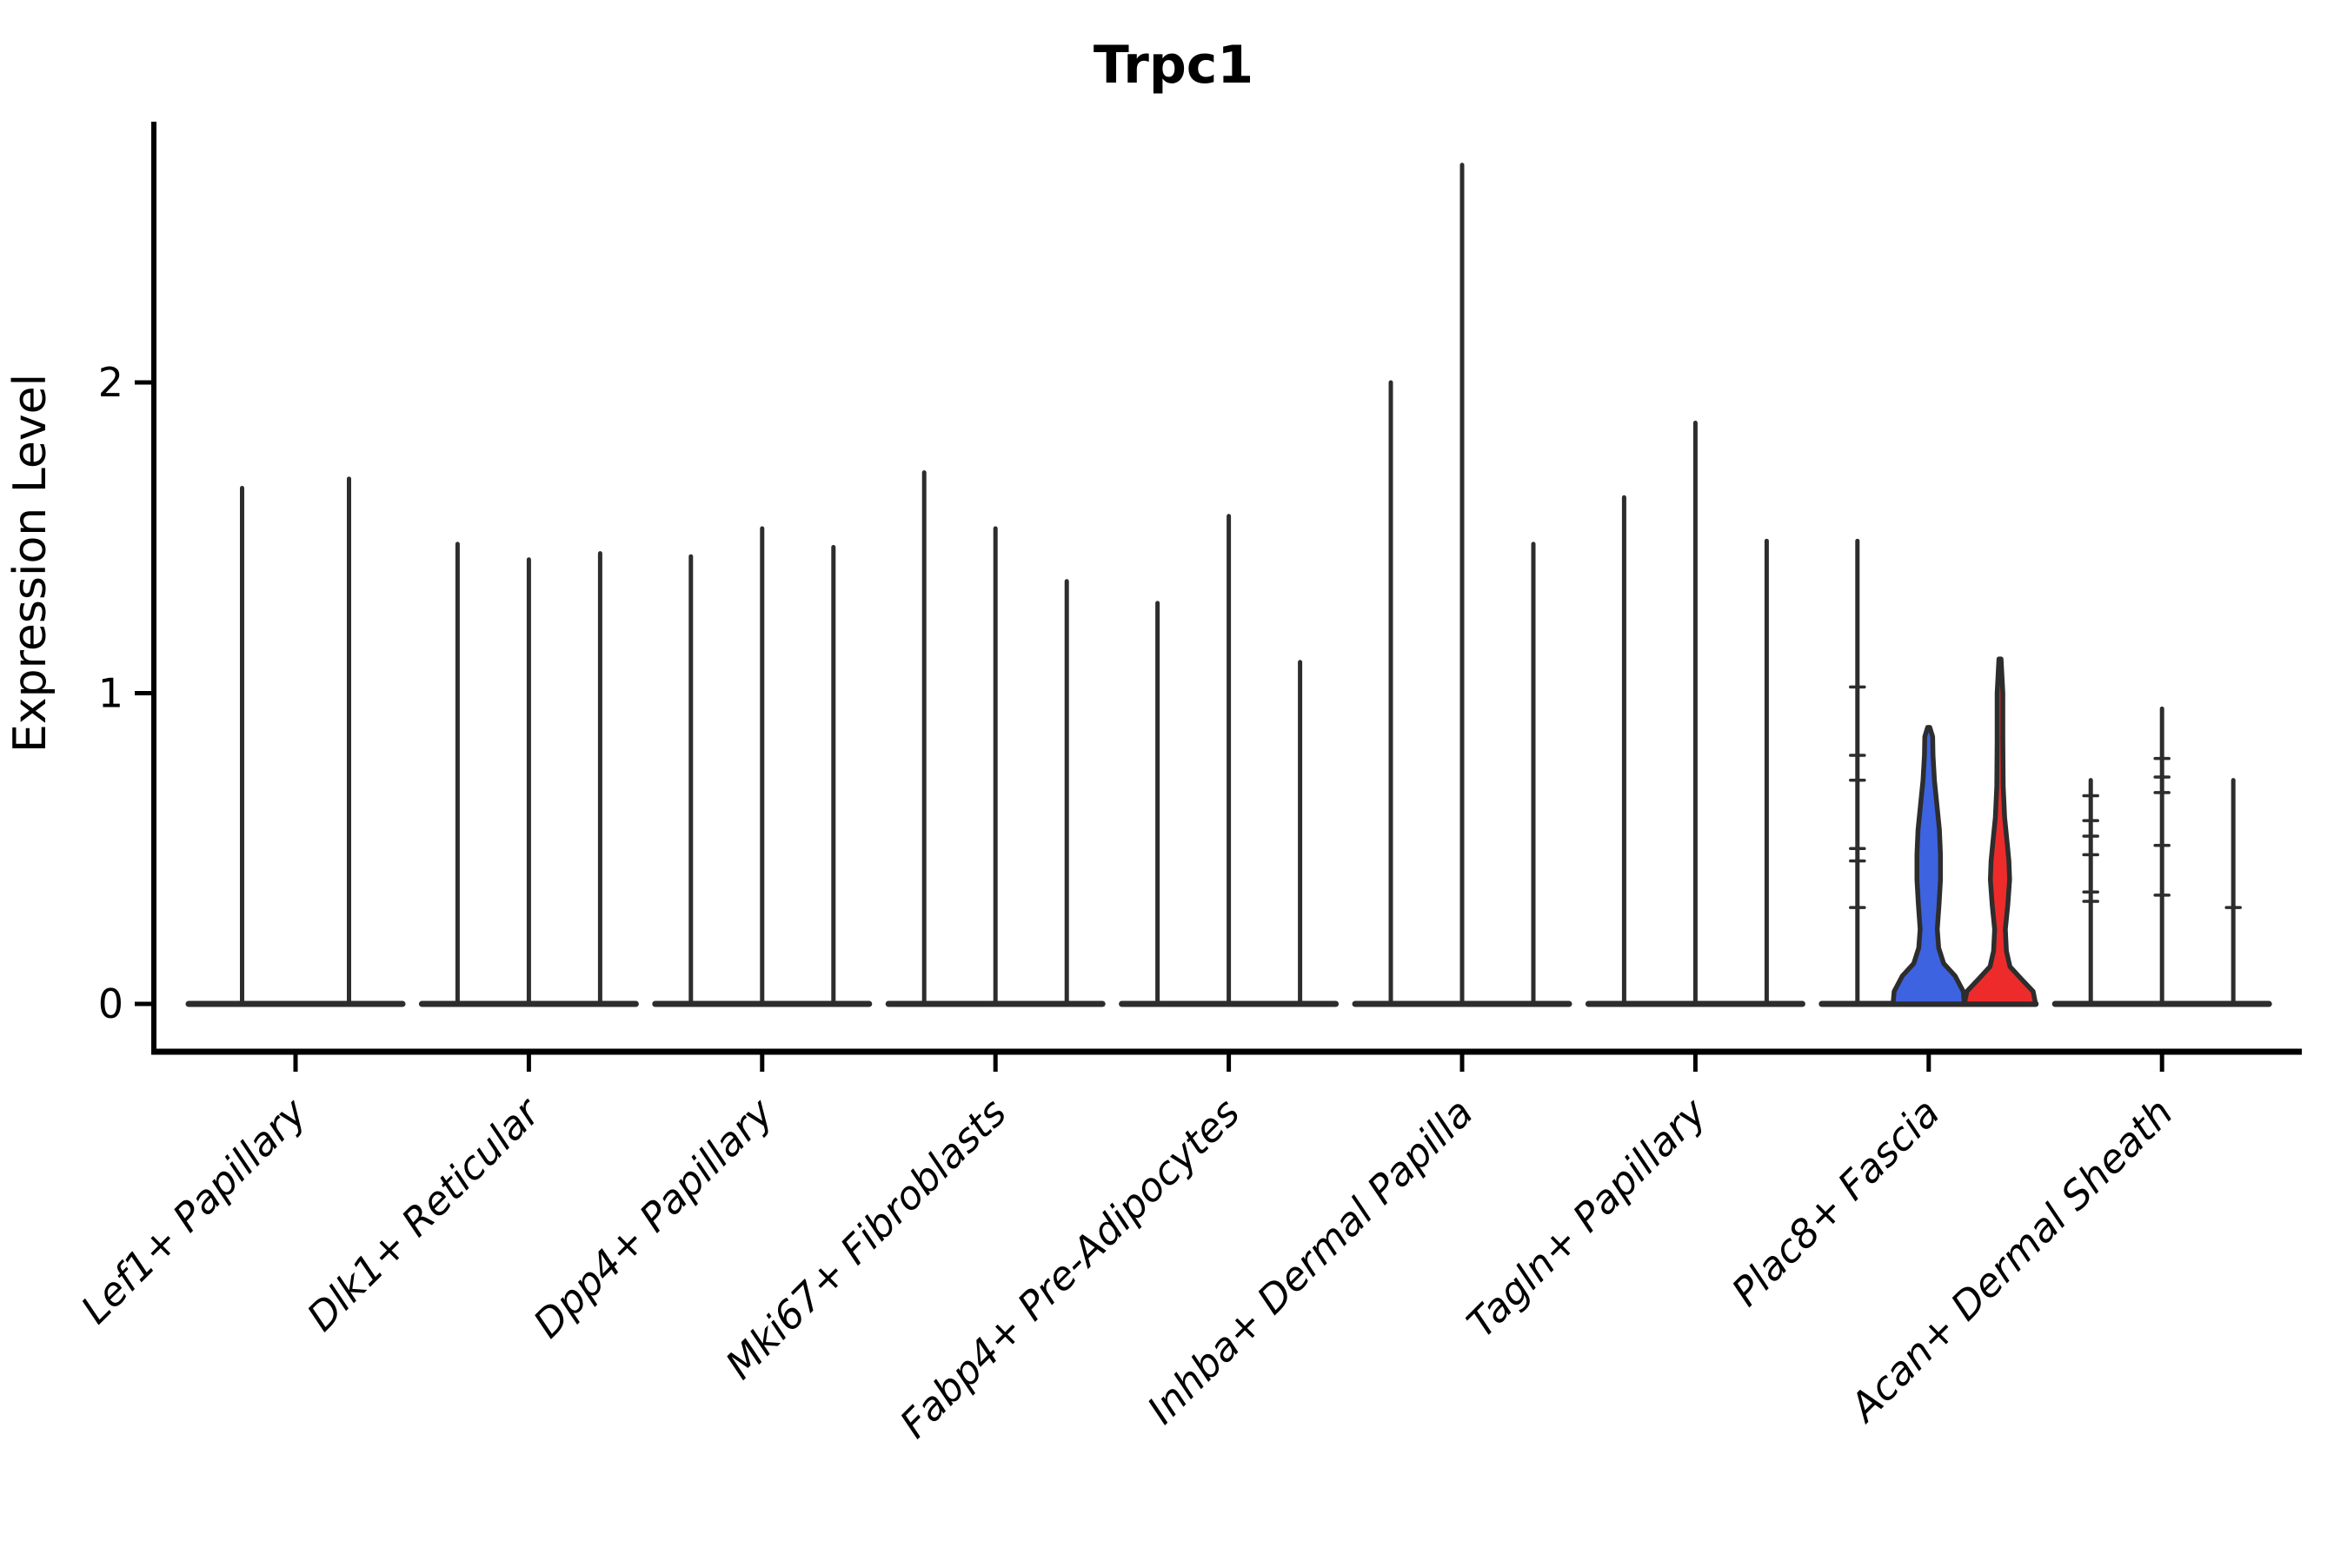  What do you see at coordinates (1836, 1202) in the screenshot?
I see `x-tick-label: Plac8+ Fascia` at bounding box center [1836, 1202].